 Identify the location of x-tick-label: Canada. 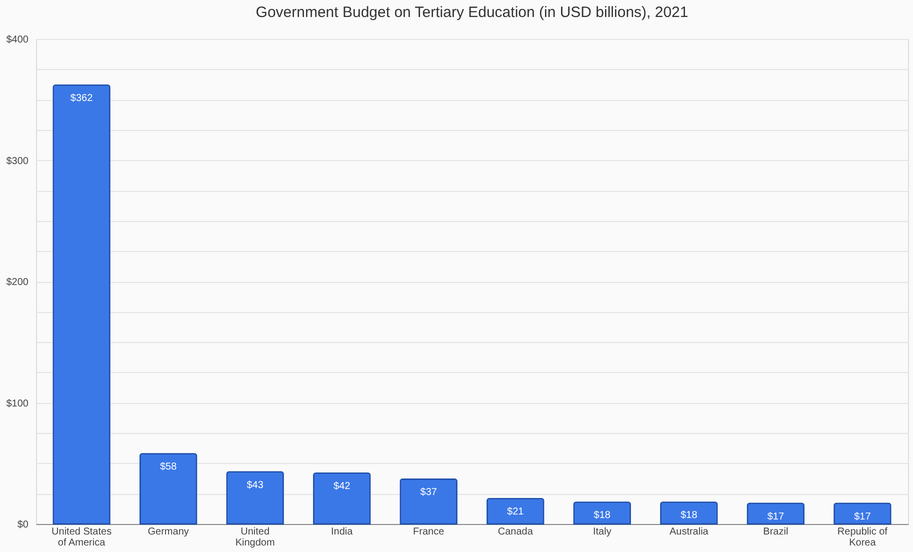
(516, 532).